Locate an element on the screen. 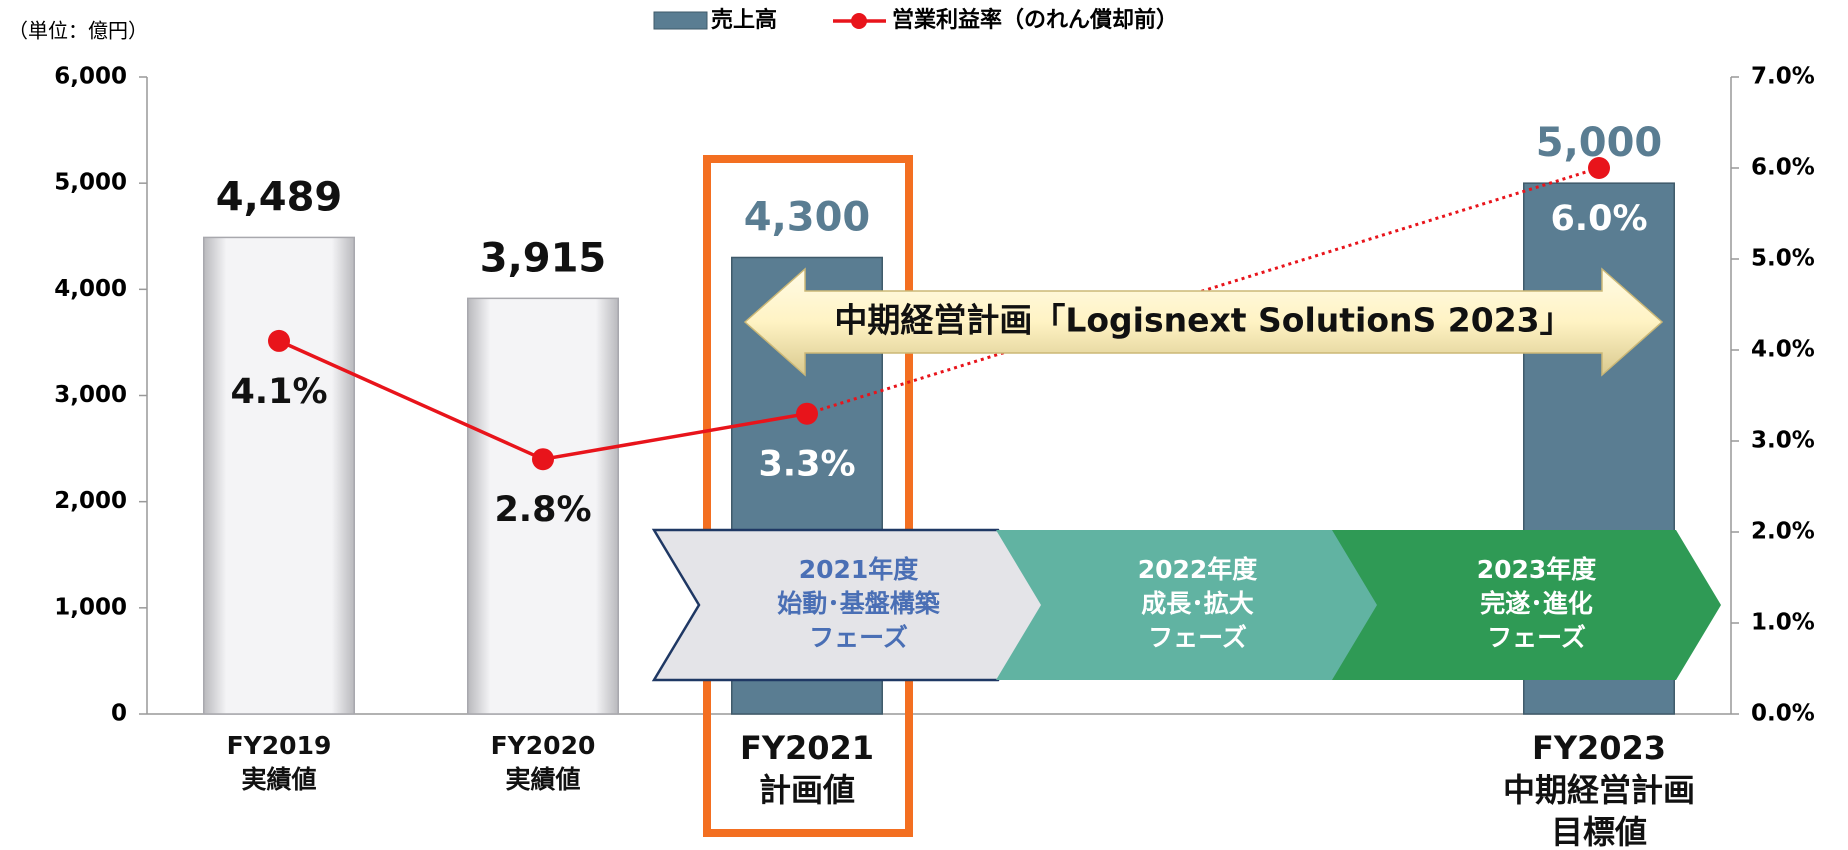  y-tick-label: 1,000 is located at coordinates (90, 607).